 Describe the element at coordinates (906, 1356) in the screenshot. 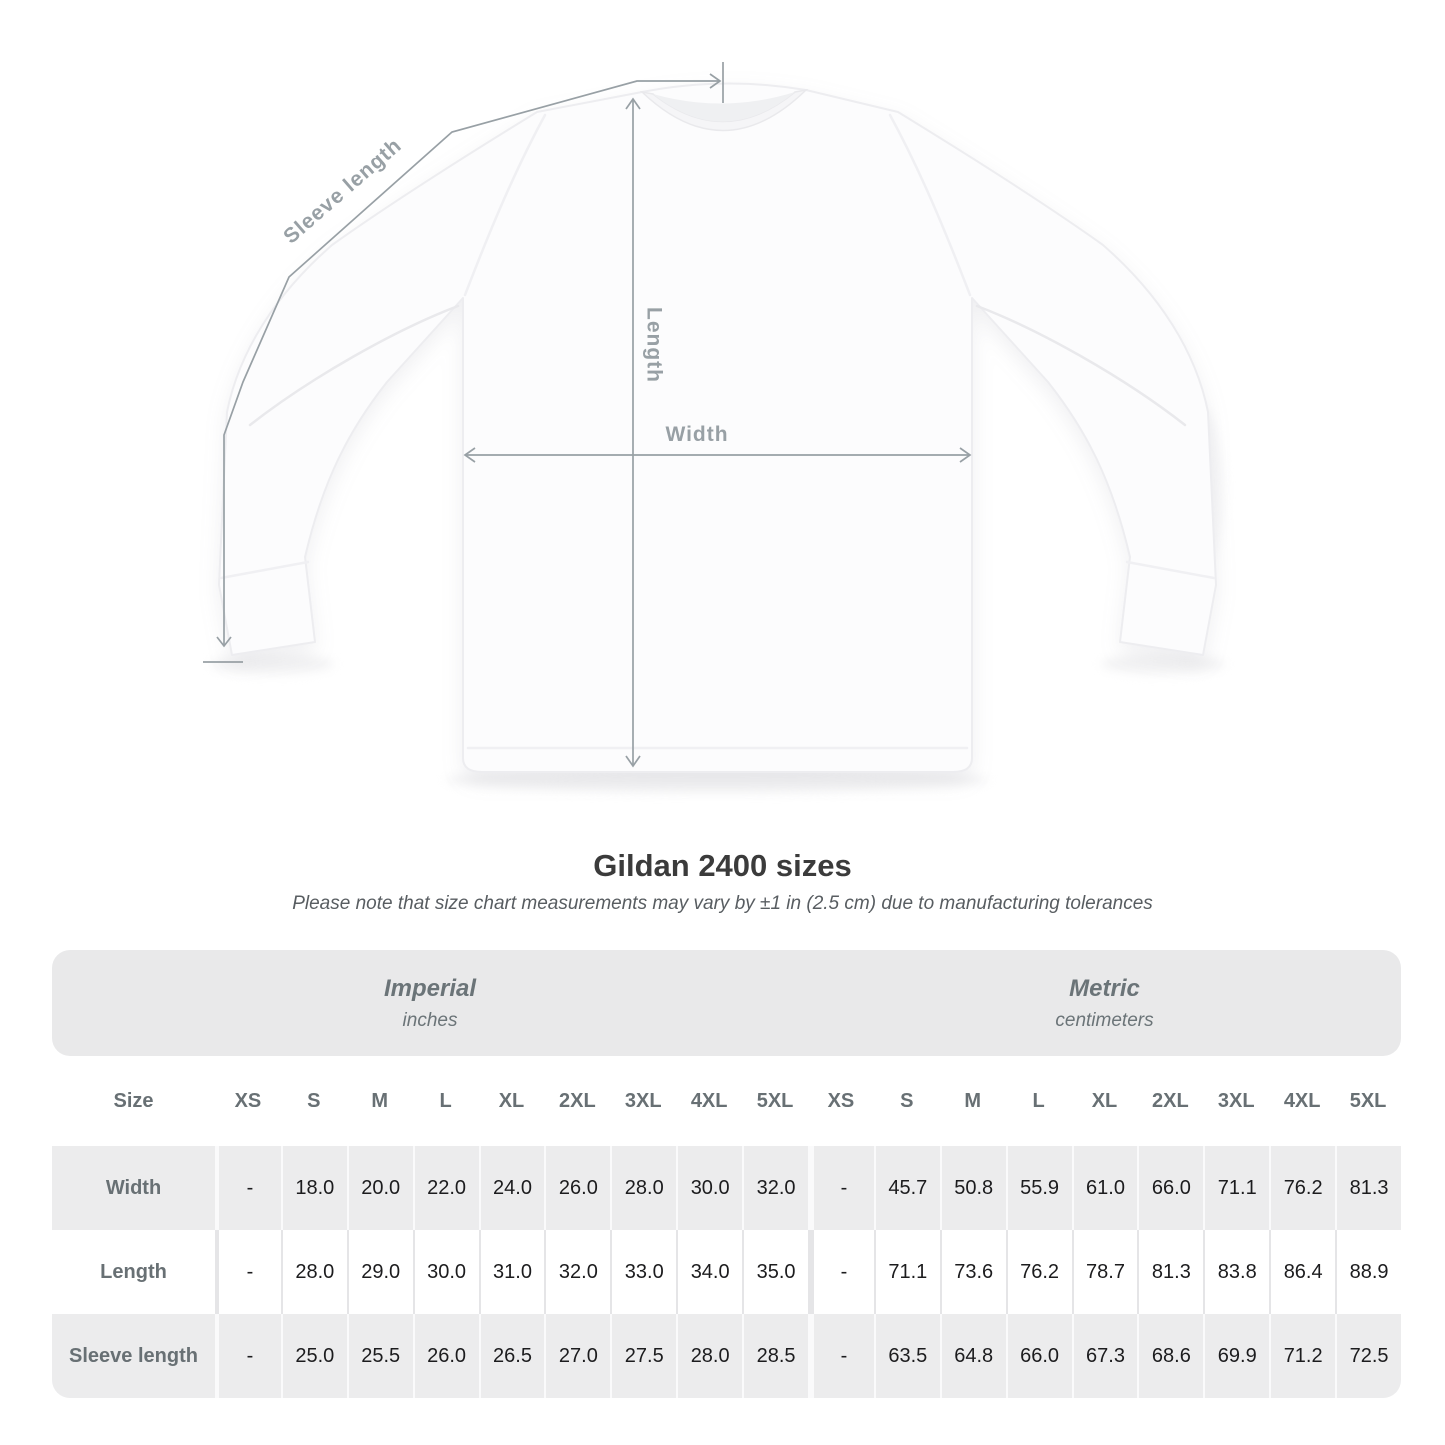

I see `size-value-cell: 63.5` at that location.